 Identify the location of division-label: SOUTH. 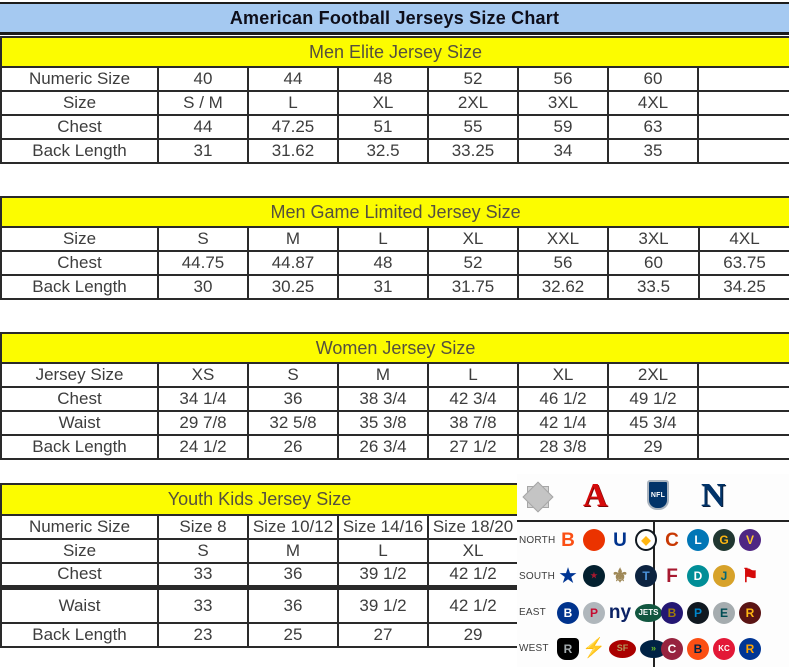
(537, 576).